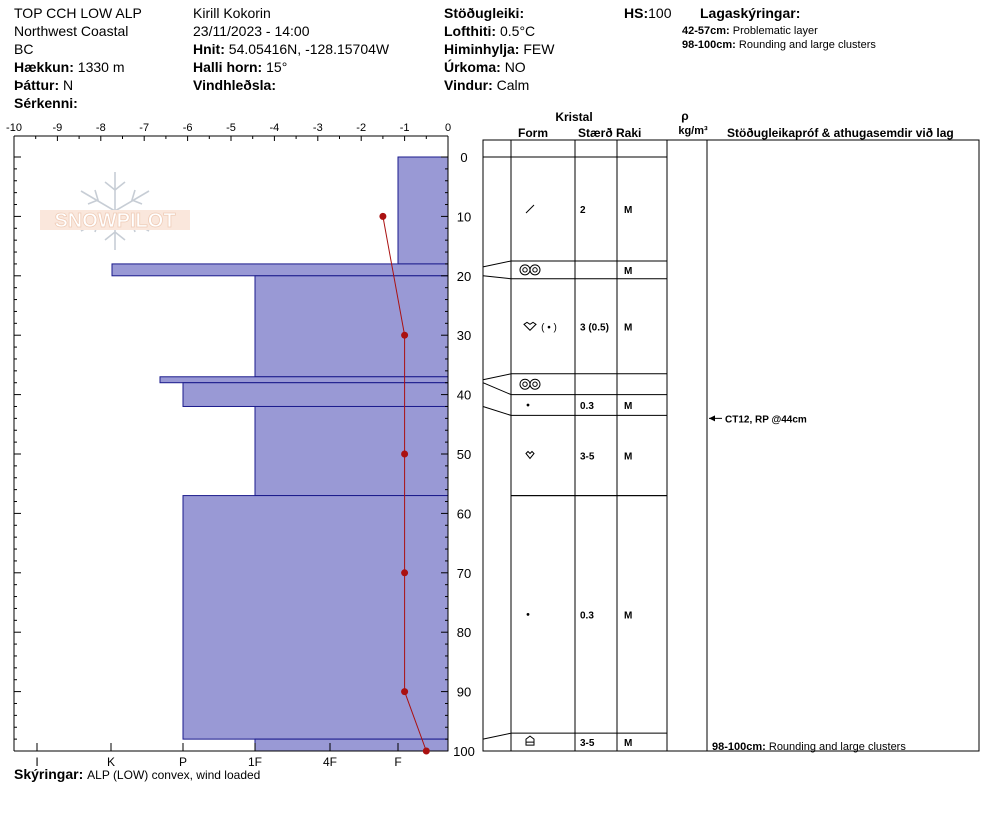 This screenshot has width=994, height=840. Describe the element at coordinates (775, 31) in the screenshot. I see `legend-text: Problematic layer` at that location.